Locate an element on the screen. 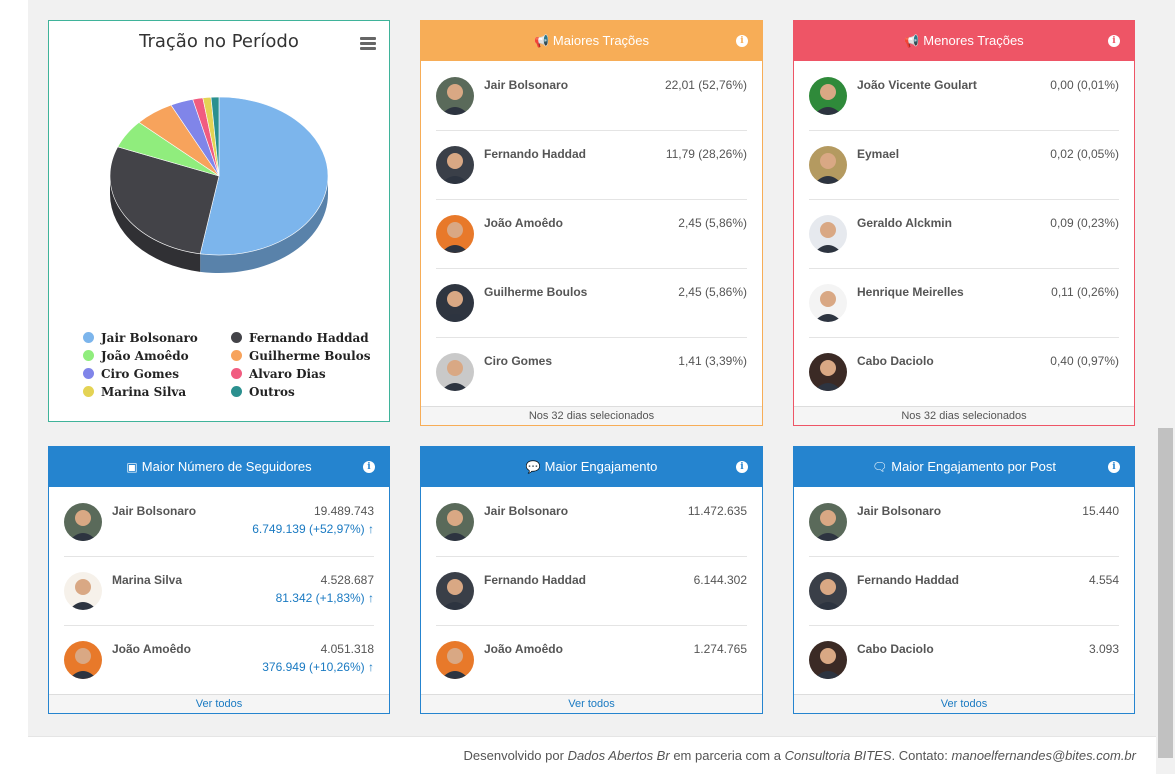 The height and width of the screenshot is (774, 1175). list-item: João Vicente Goulart 0,00 (0,01%) is located at coordinates (964, 96).